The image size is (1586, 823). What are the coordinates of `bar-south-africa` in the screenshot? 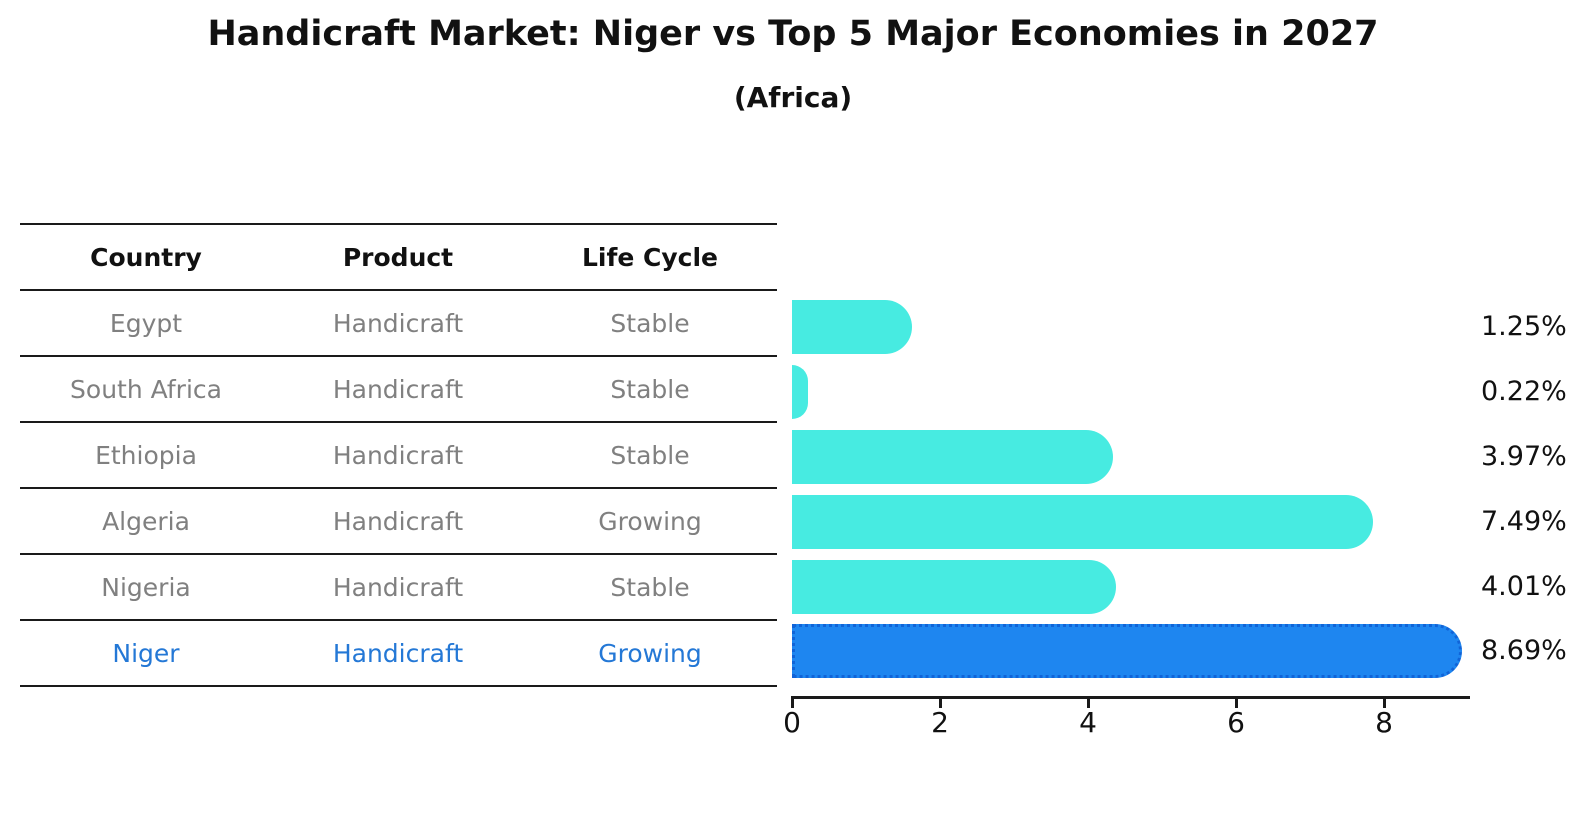 It's located at (800, 392).